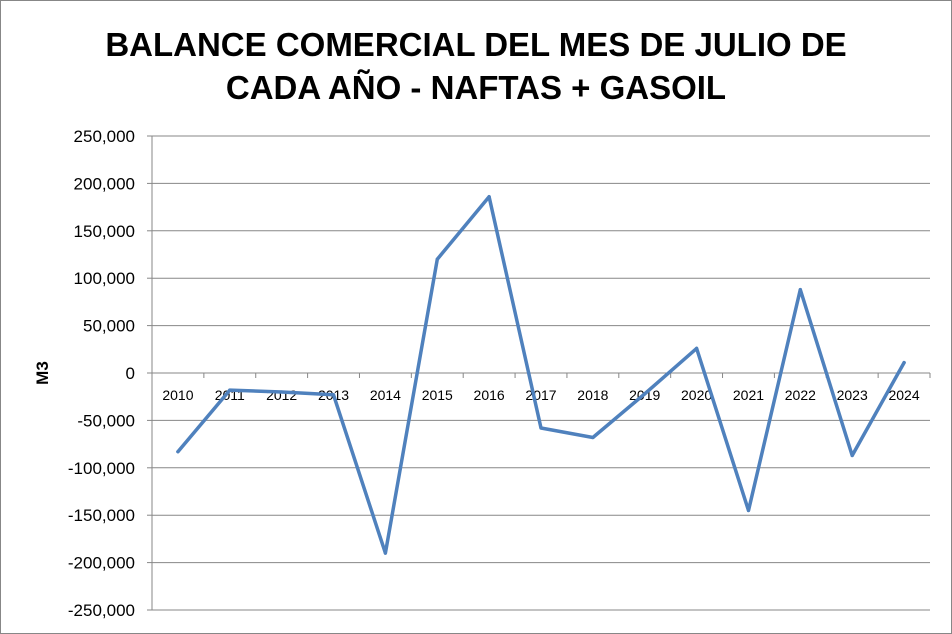  I want to click on x-tick-label: 2022, so click(800, 395).